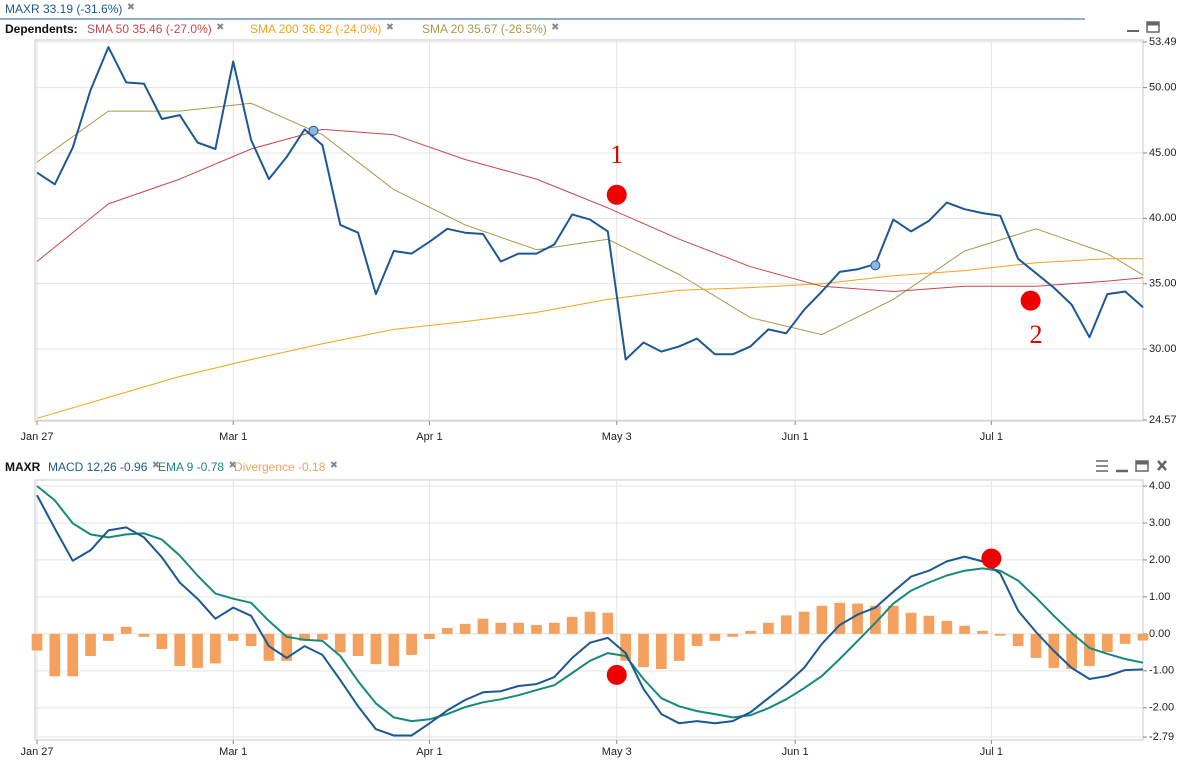 The height and width of the screenshot is (764, 1186). What do you see at coordinates (1159, 486) in the screenshot?
I see `y-tick-label: 4.00` at bounding box center [1159, 486].